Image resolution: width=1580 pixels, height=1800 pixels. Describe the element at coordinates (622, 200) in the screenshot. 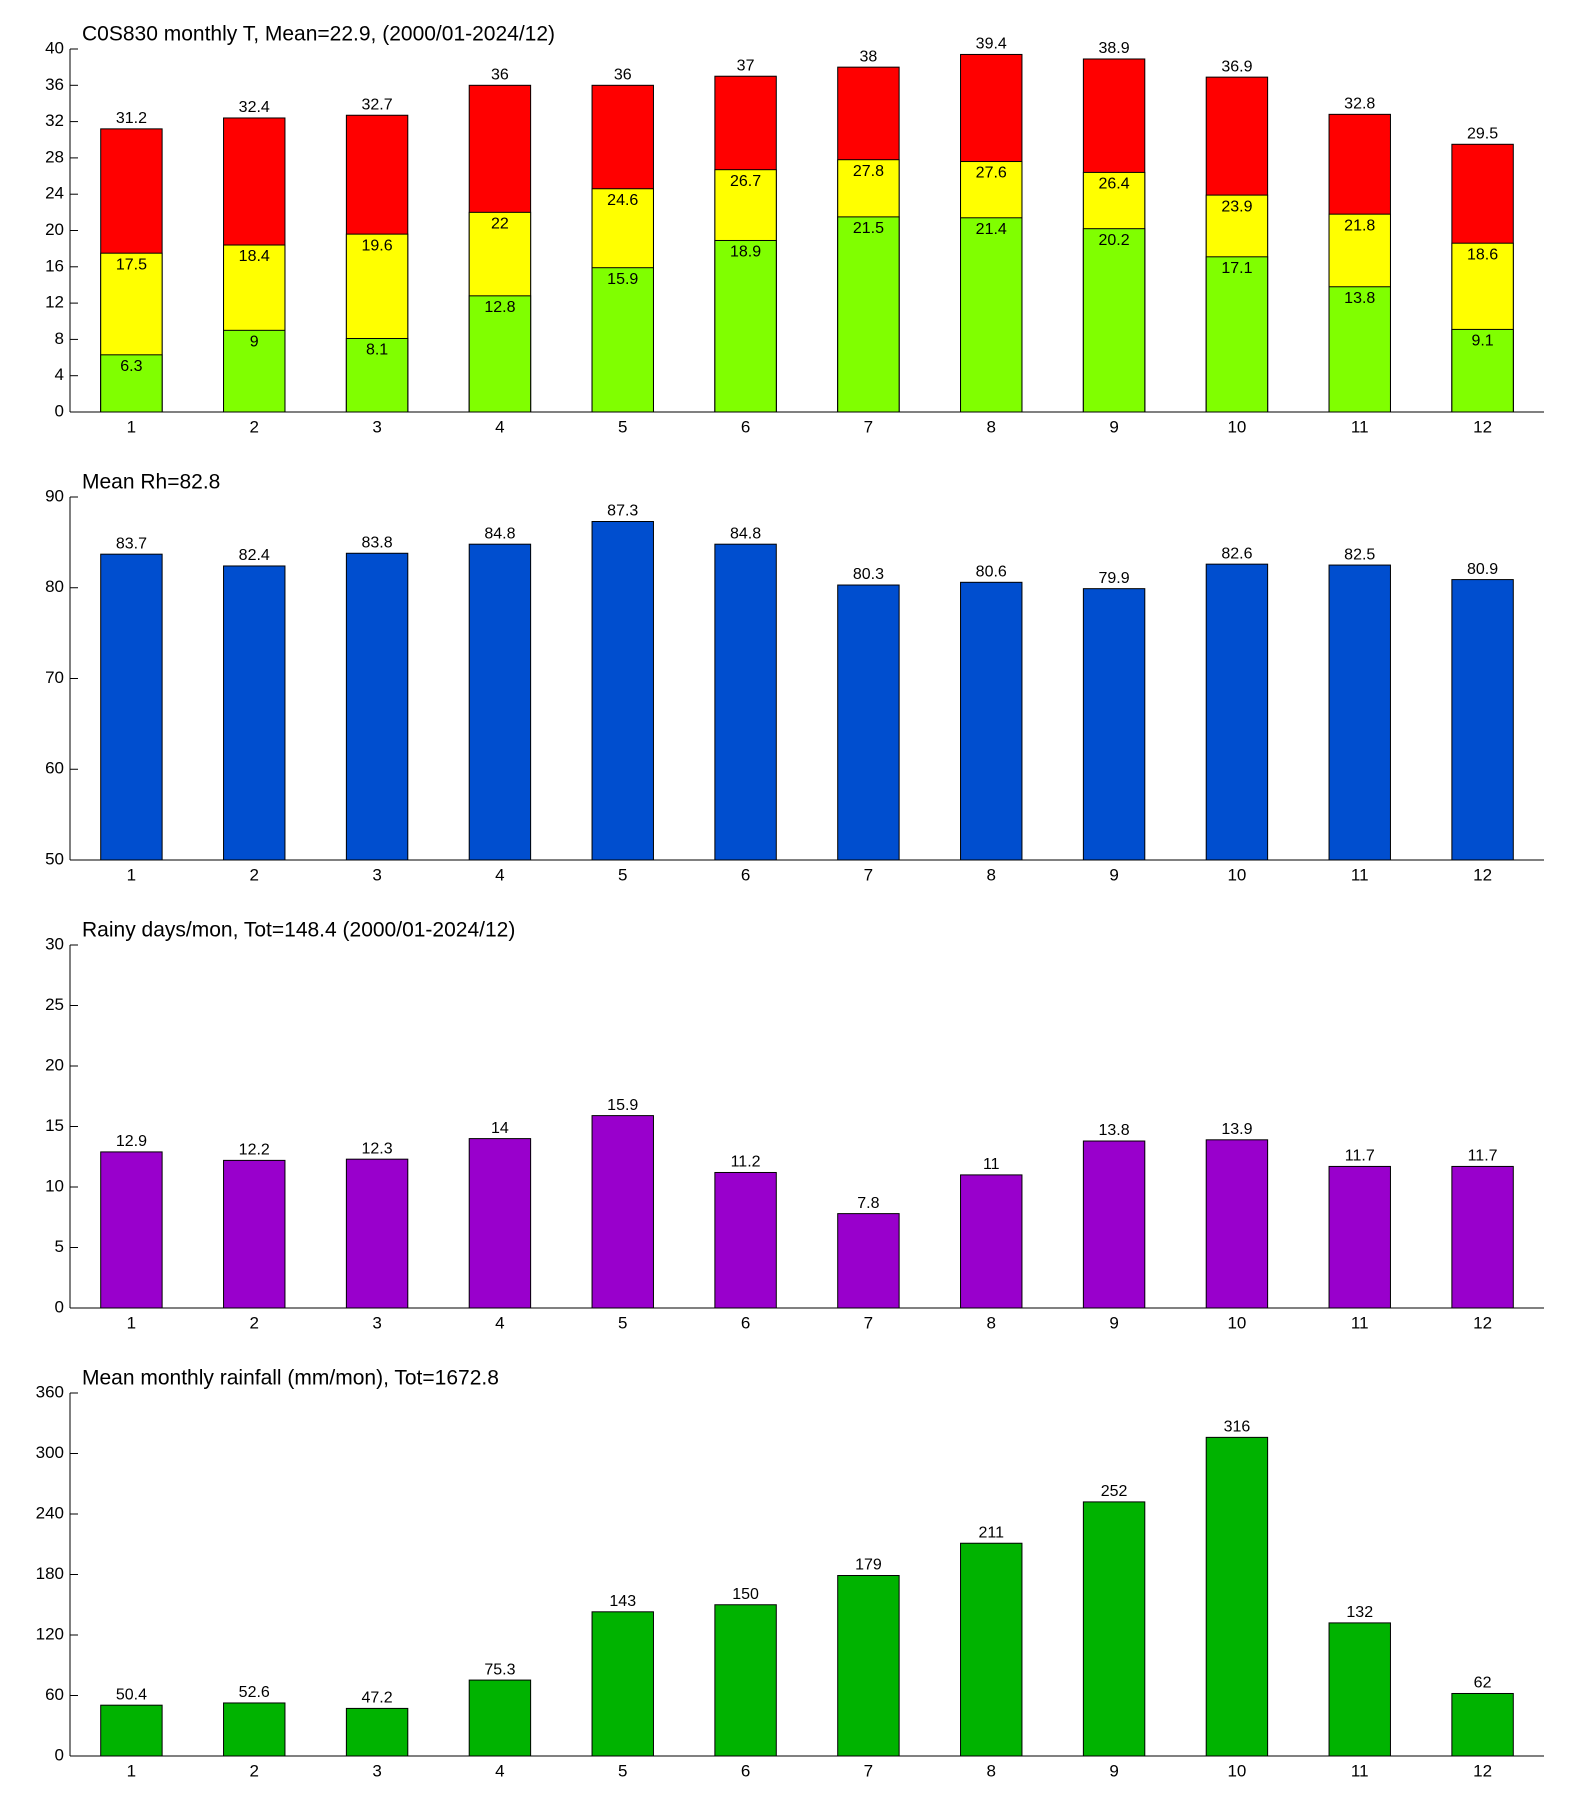

I see `value-label: 24.6` at that location.